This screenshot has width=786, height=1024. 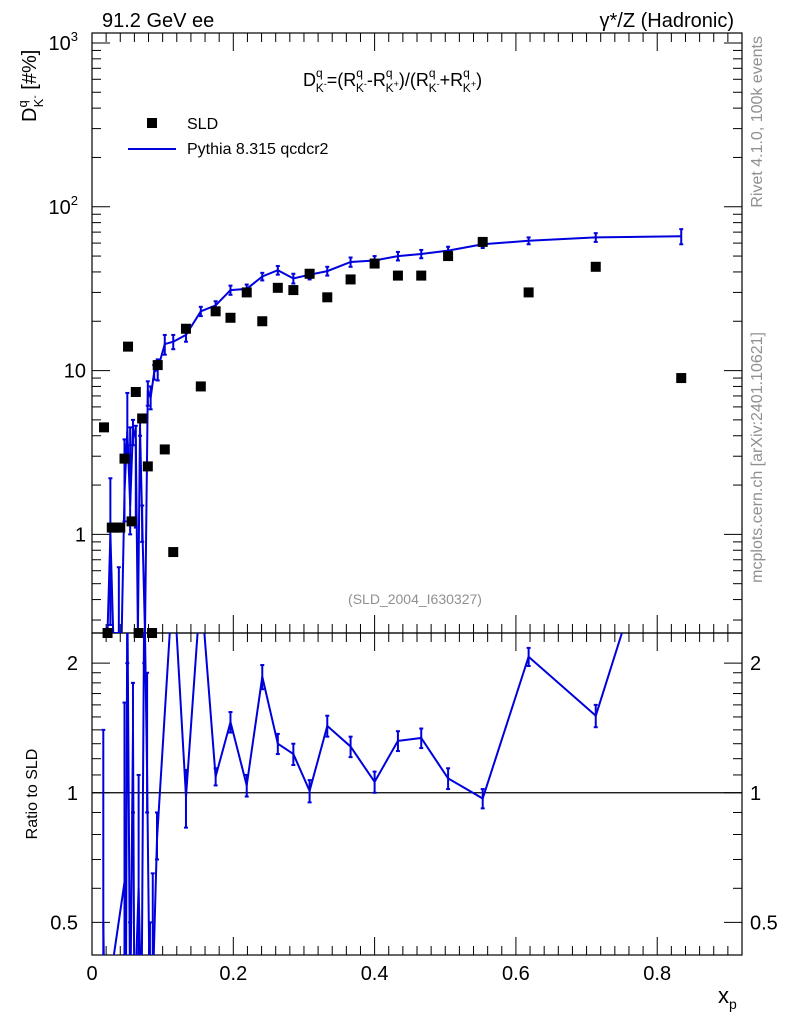 What do you see at coordinates (32, 794) in the screenshot?
I see `ratio-y-axis-title: Ratio to SLD` at bounding box center [32, 794].